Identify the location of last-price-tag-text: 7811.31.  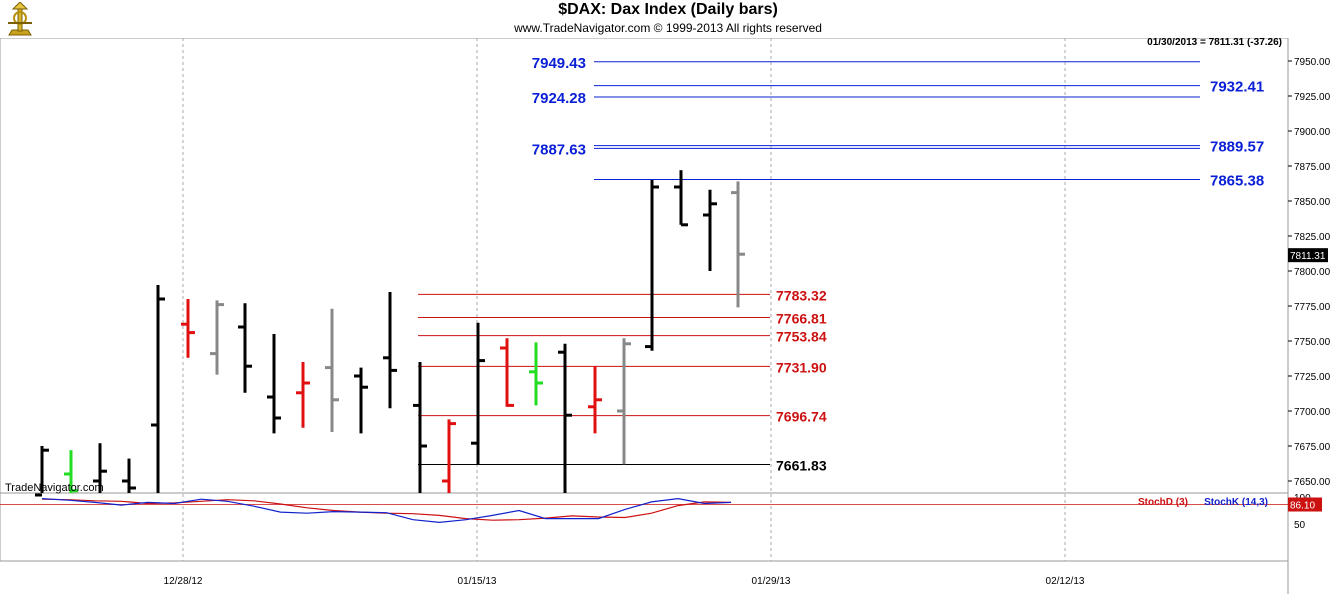
(1308, 256).